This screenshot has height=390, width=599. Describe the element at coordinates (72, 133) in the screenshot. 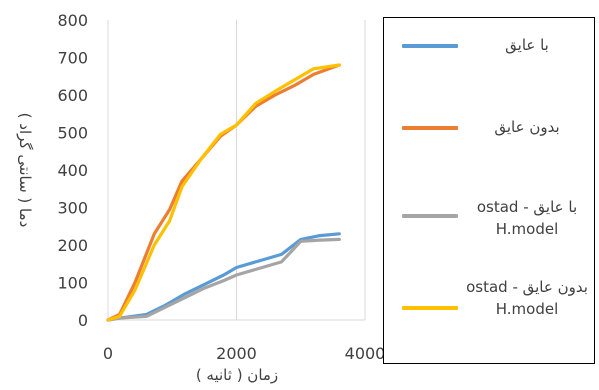

I see `y-tick-label: 500` at that location.